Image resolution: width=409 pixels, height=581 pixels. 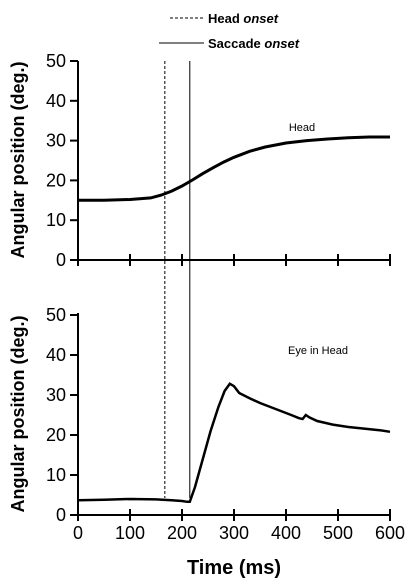 What do you see at coordinates (234, 533) in the screenshot?
I see `eye-panel-xtick-label: 300` at bounding box center [234, 533].